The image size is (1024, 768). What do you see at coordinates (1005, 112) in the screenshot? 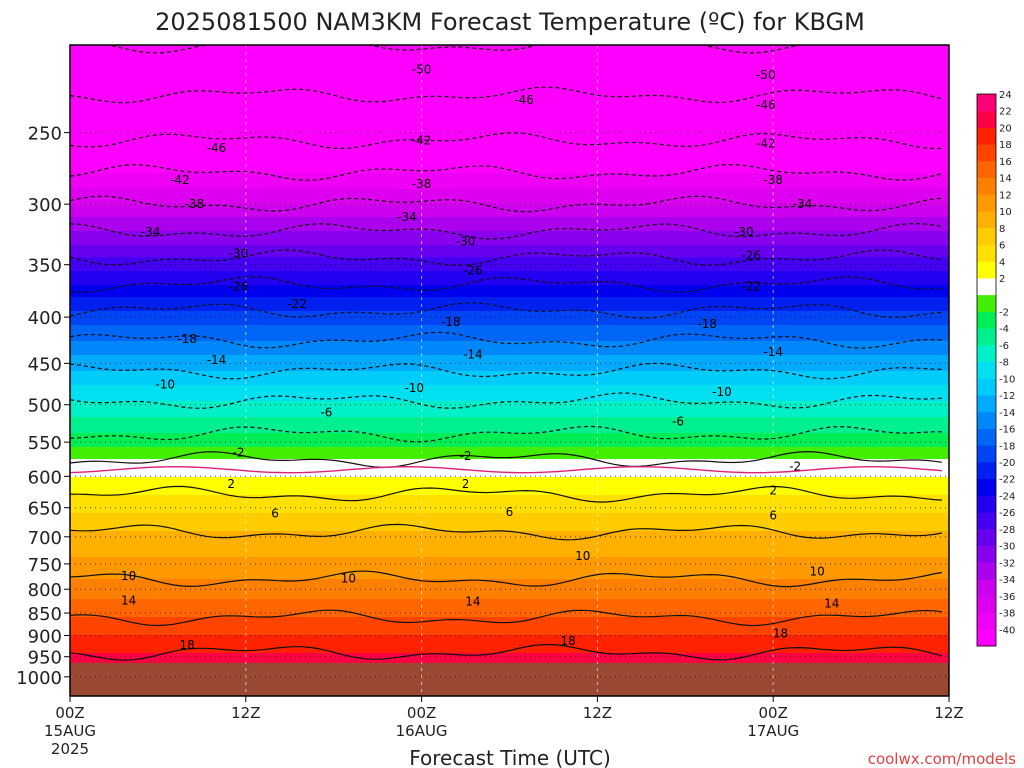
I see `colorbar-label: 22` at bounding box center [1005, 112].